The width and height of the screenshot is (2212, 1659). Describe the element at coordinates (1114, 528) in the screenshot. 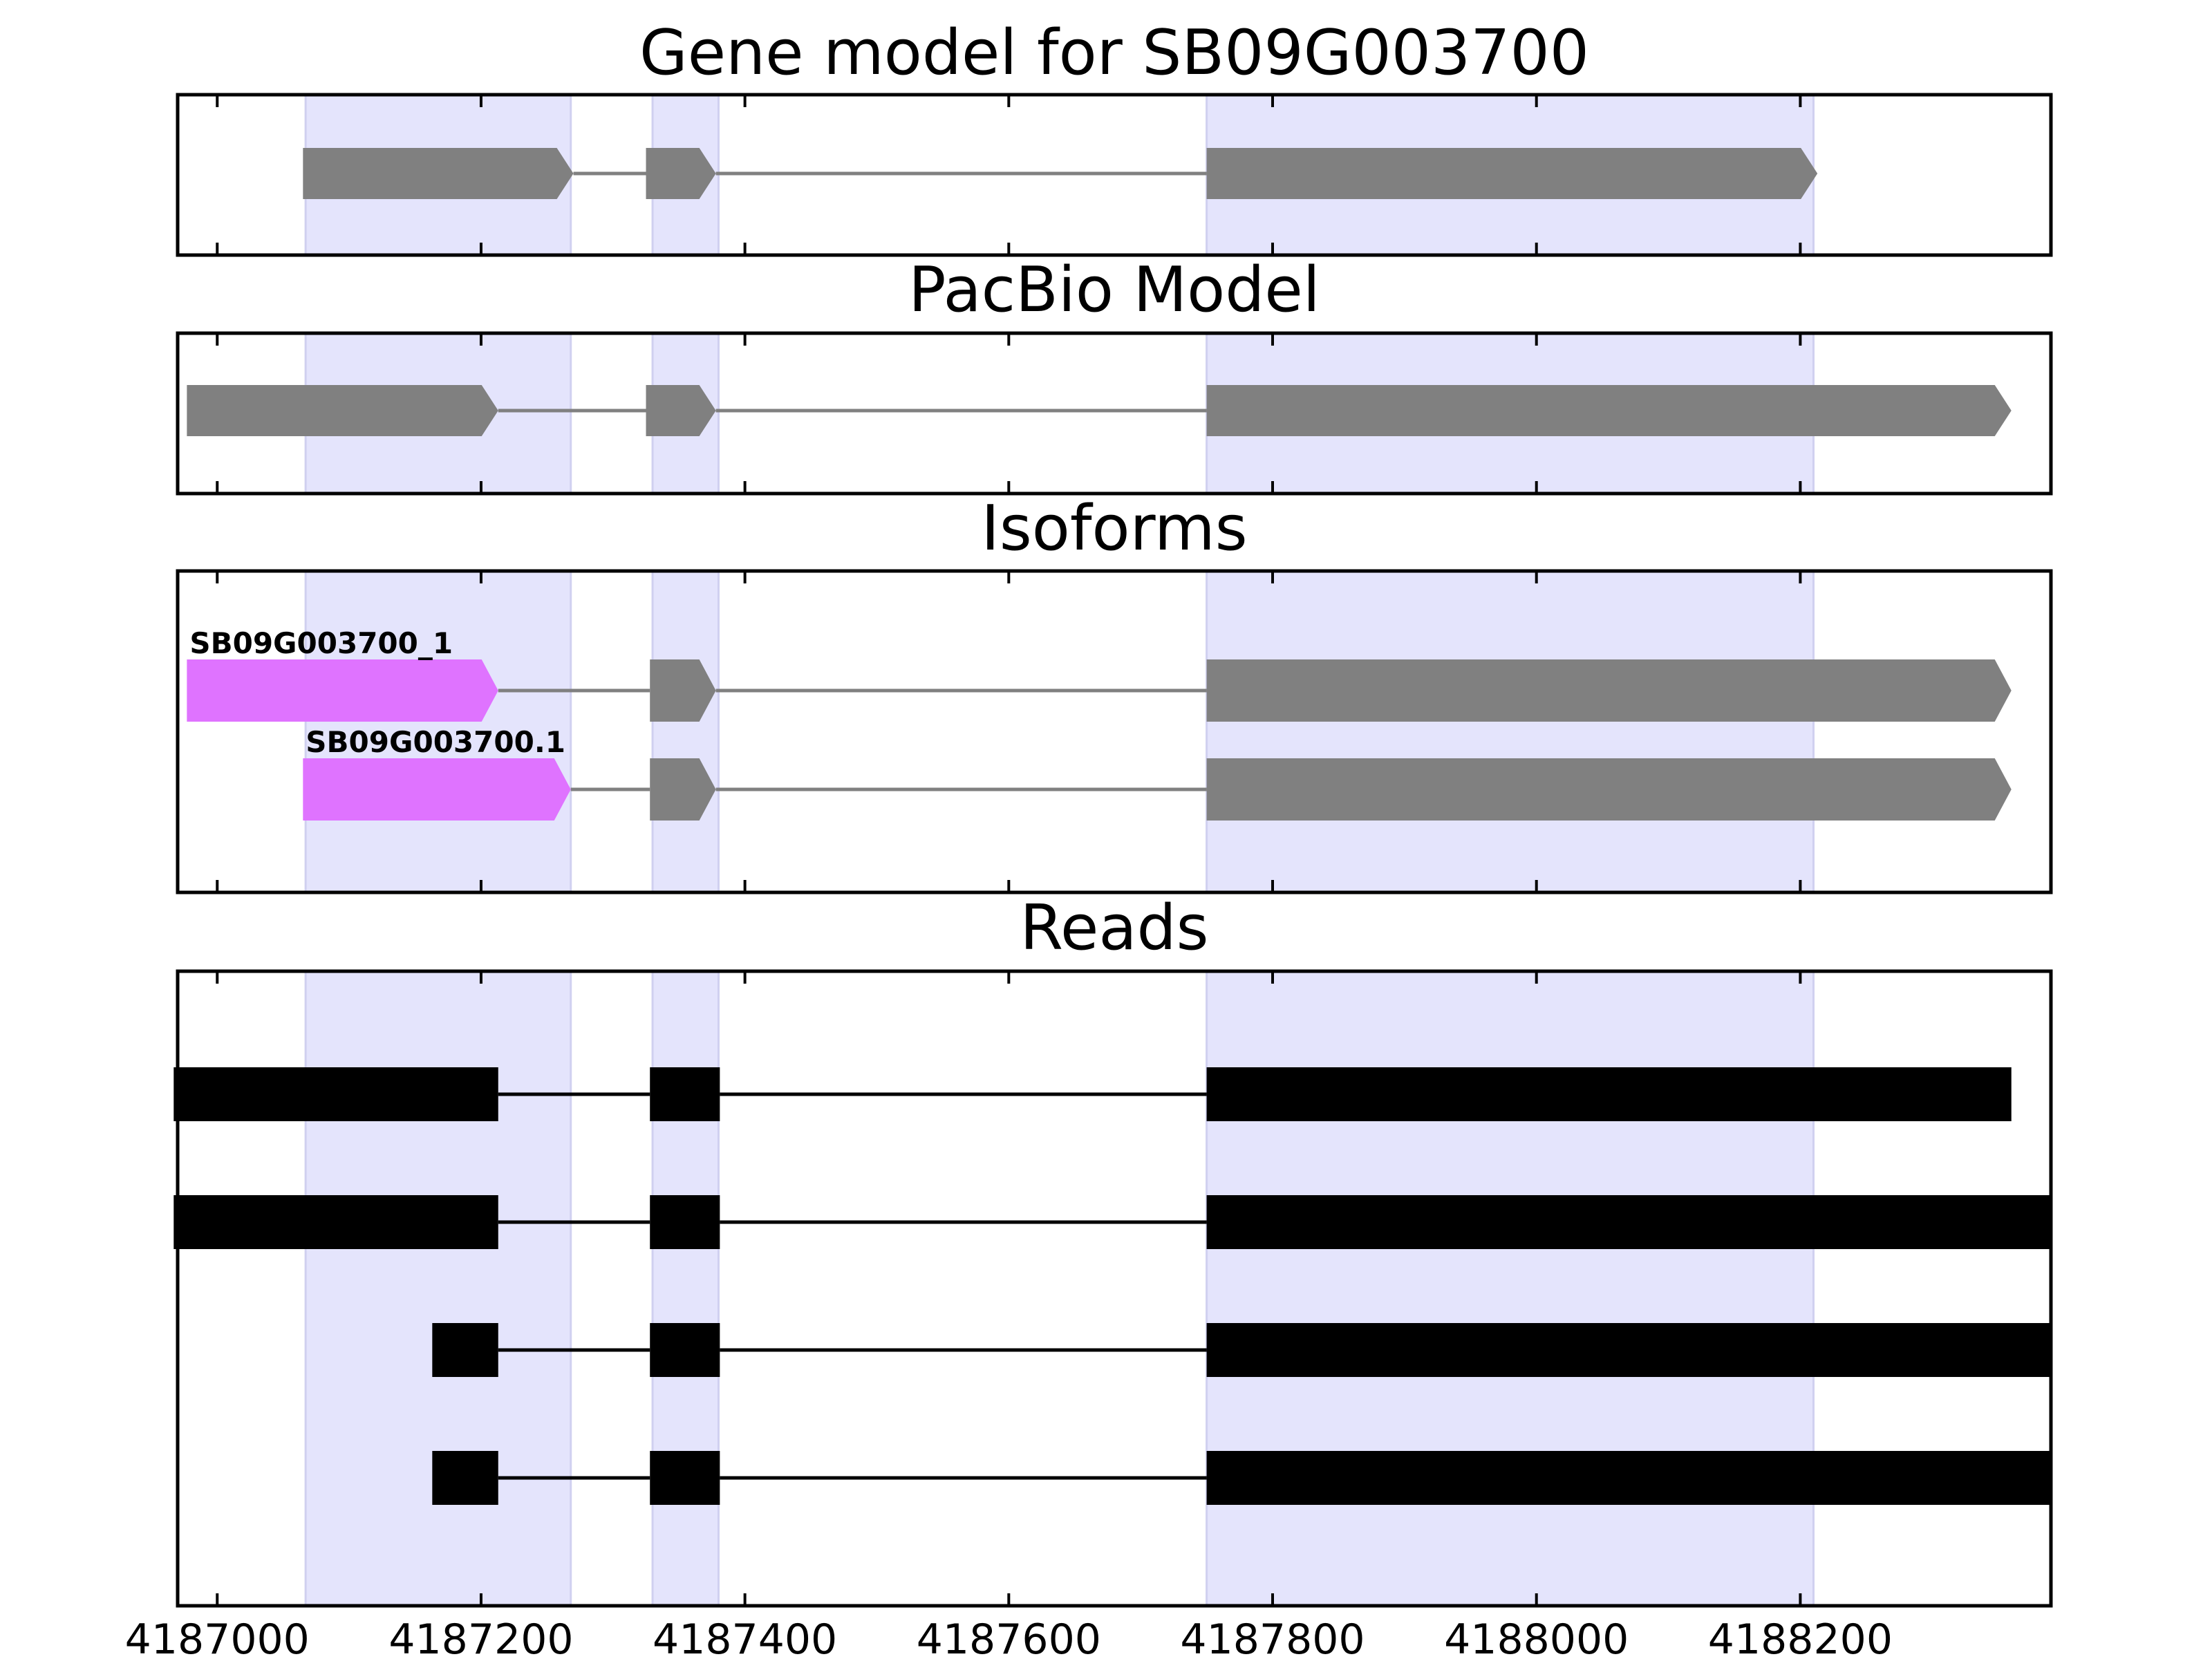

I see `isoforms-title: Isoforms` at that location.